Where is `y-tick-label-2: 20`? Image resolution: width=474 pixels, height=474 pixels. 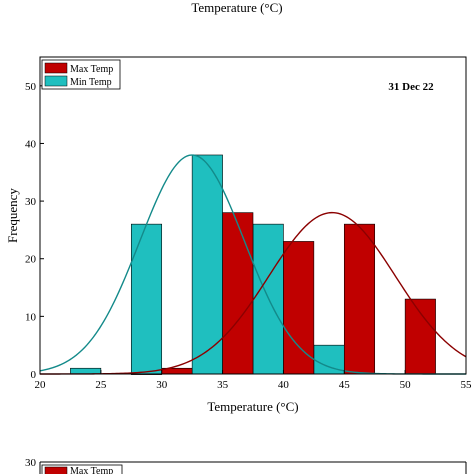
y-tick-label-2: 20 is located at coordinates (31, 260).